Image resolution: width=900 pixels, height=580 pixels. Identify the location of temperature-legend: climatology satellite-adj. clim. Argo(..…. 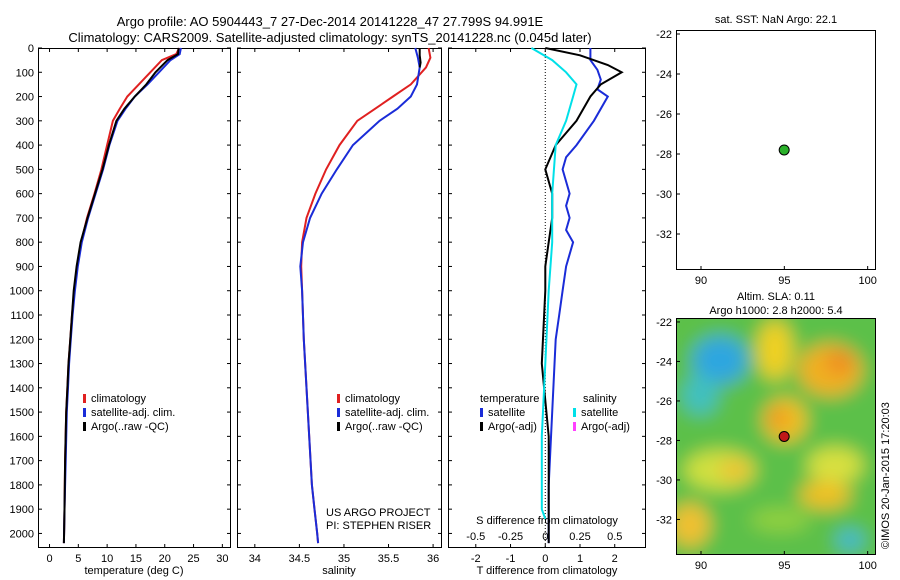
(129, 413).